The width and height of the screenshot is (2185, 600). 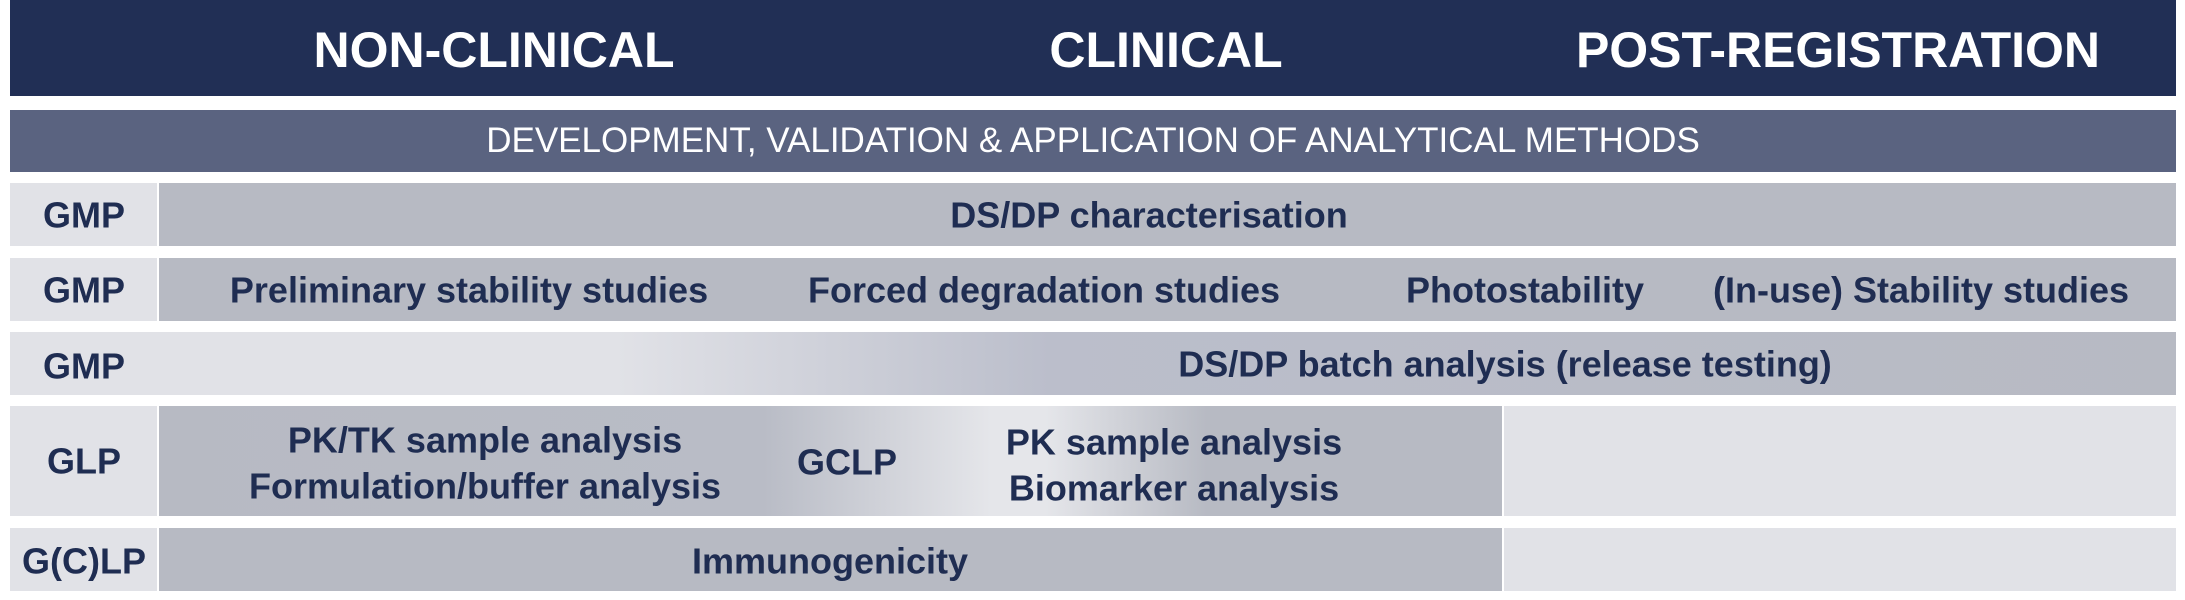 What do you see at coordinates (1044, 290) in the screenshot?
I see `forced-degradation-studies: Forced degradation studies` at bounding box center [1044, 290].